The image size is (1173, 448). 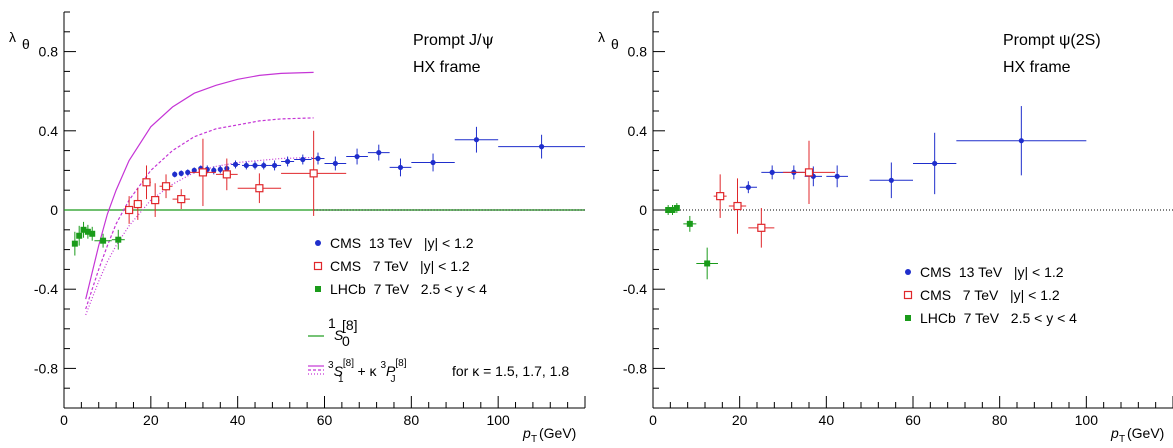 I want to click on legend-sup: 1, so click(x=332, y=323).